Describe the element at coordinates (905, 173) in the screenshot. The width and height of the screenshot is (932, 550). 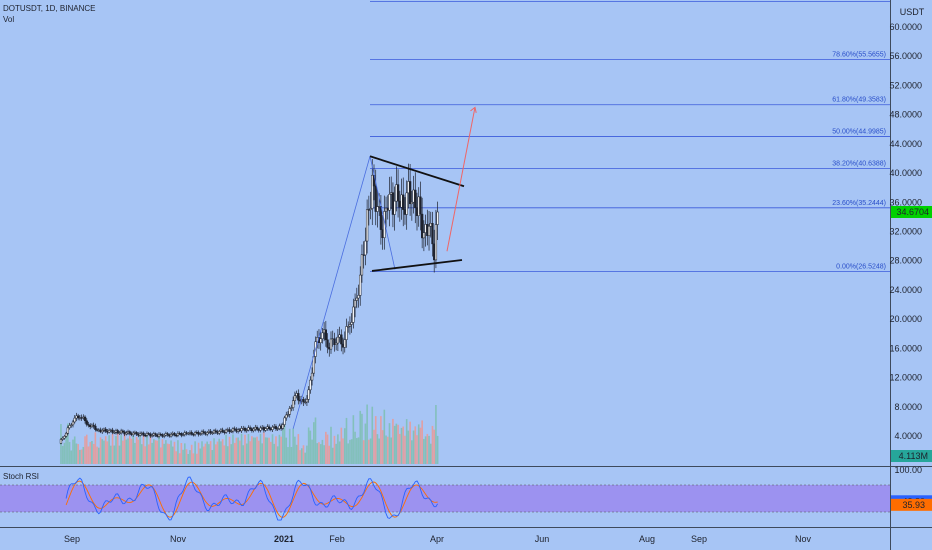
I see `price-tick: 40.0000` at that location.